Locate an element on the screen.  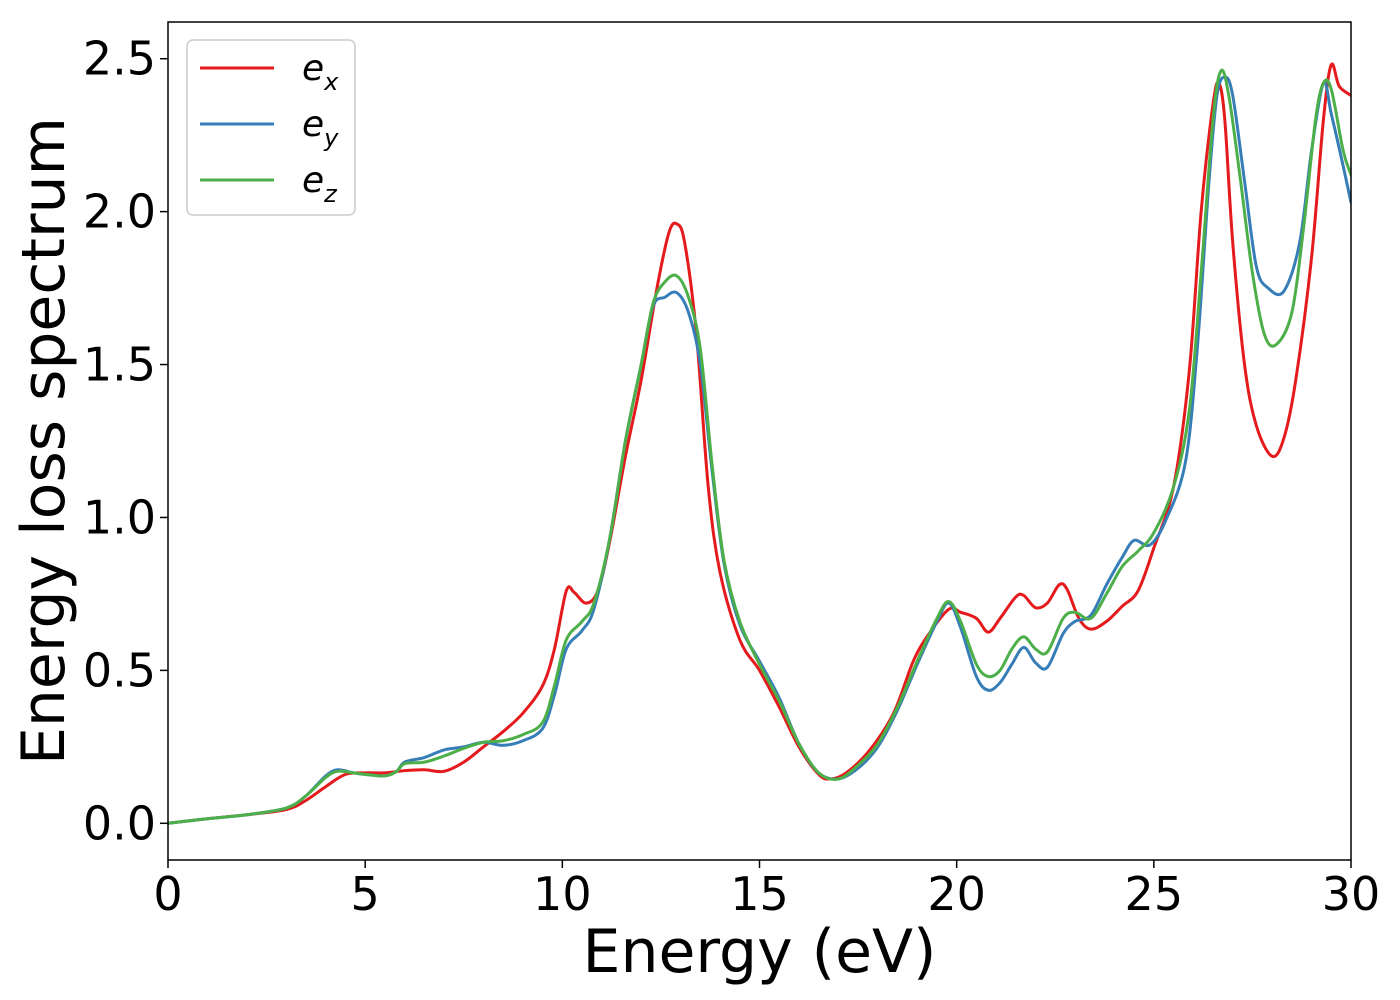
x-tick-label: 15 is located at coordinates (759, 894).